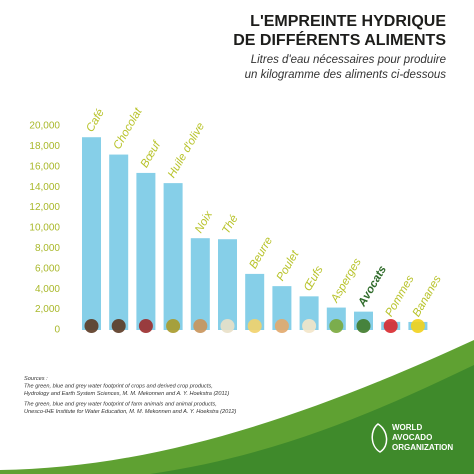 This screenshot has width=474, height=474. I want to click on category-label: Bœuf, so click(151, 154).